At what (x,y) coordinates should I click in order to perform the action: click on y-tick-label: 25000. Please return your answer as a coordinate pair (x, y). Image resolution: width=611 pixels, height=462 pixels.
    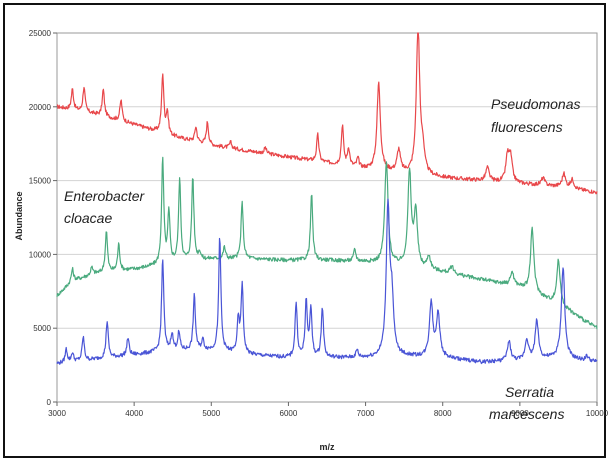
    Looking at the image, I should click on (40, 33).